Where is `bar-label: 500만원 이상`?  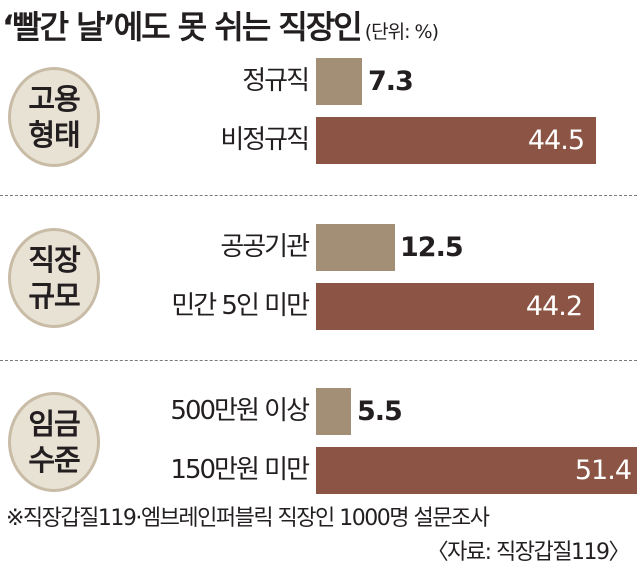
bar-label: 500만원 이상 is located at coordinates (240, 411).